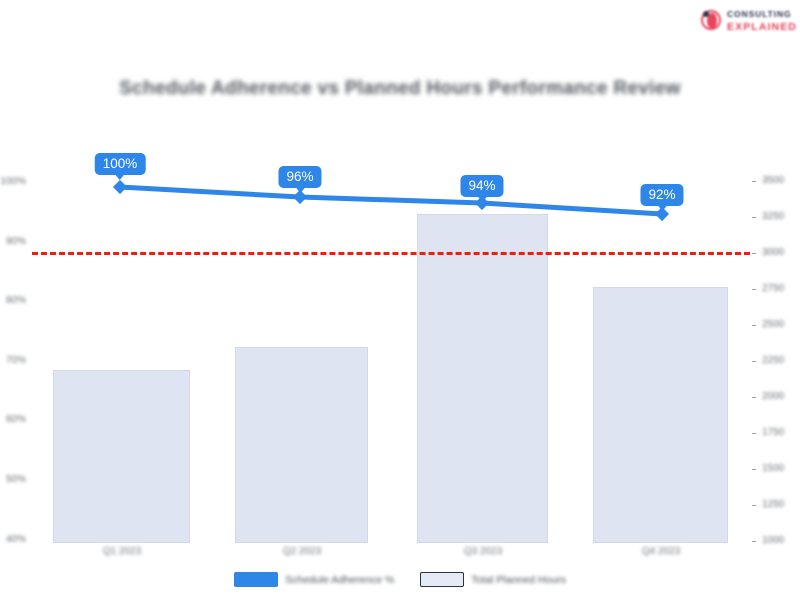  Describe the element at coordinates (120, 166) in the screenshot. I see `data-label: 100%` at that location.